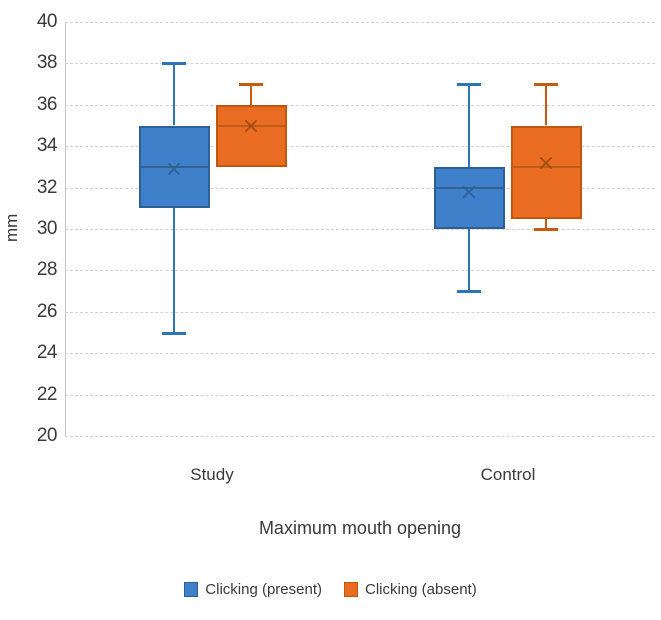 This screenshot has height=620, width=661. I want to click on y-tick-label-28: 28, so click(47, 270).